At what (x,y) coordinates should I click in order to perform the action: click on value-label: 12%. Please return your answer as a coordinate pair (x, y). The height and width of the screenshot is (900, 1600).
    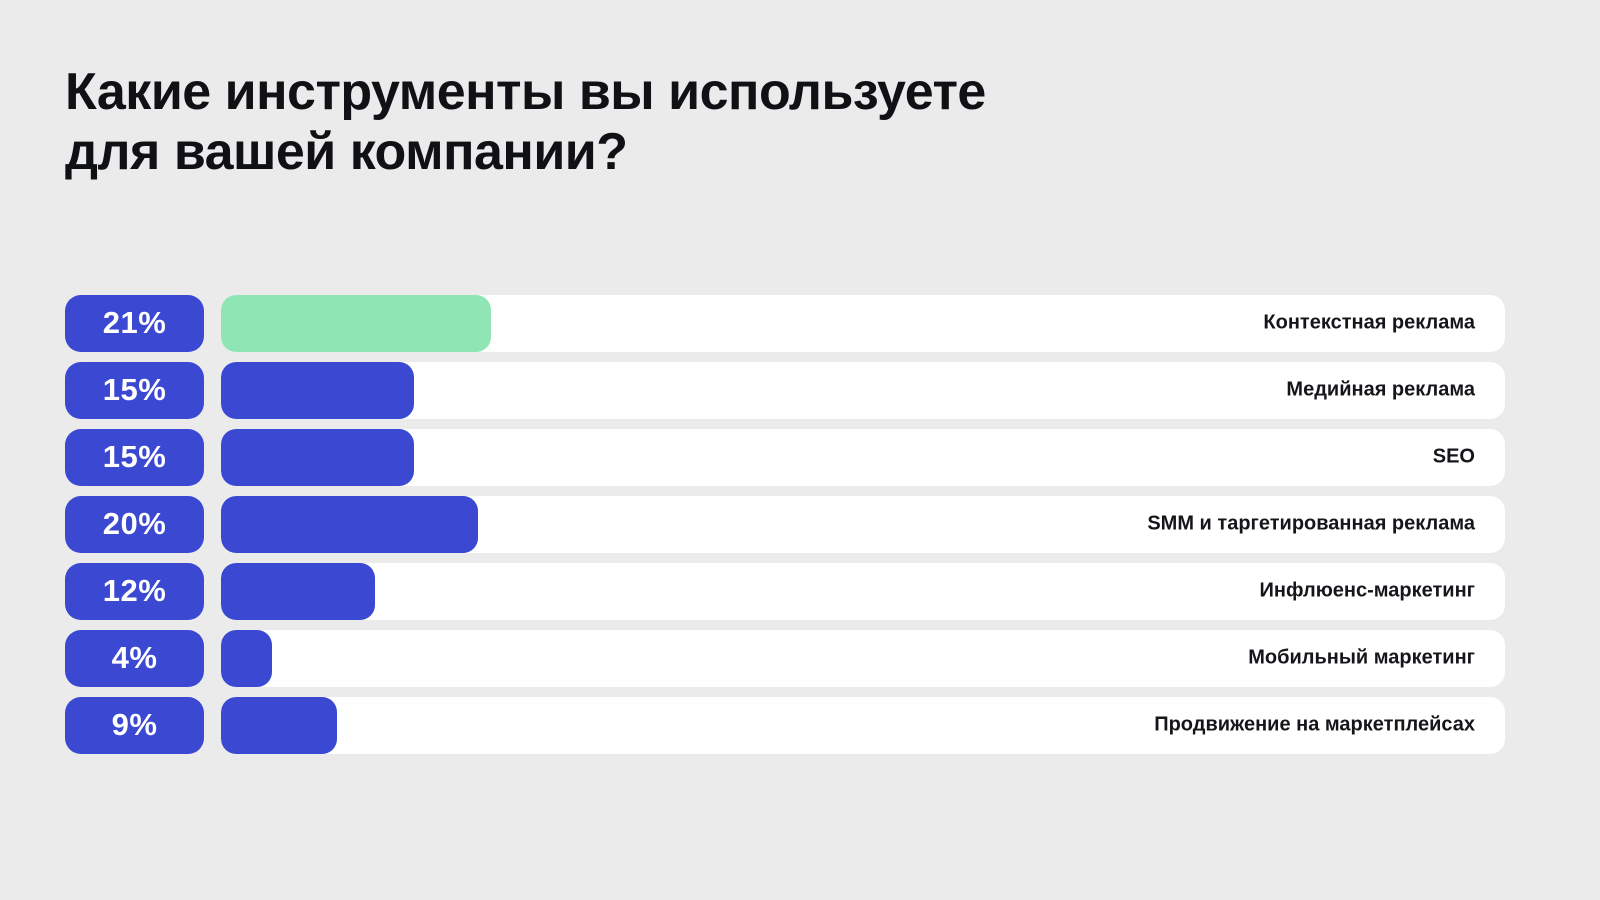
    Looking at the image, I should click on (134, 591).